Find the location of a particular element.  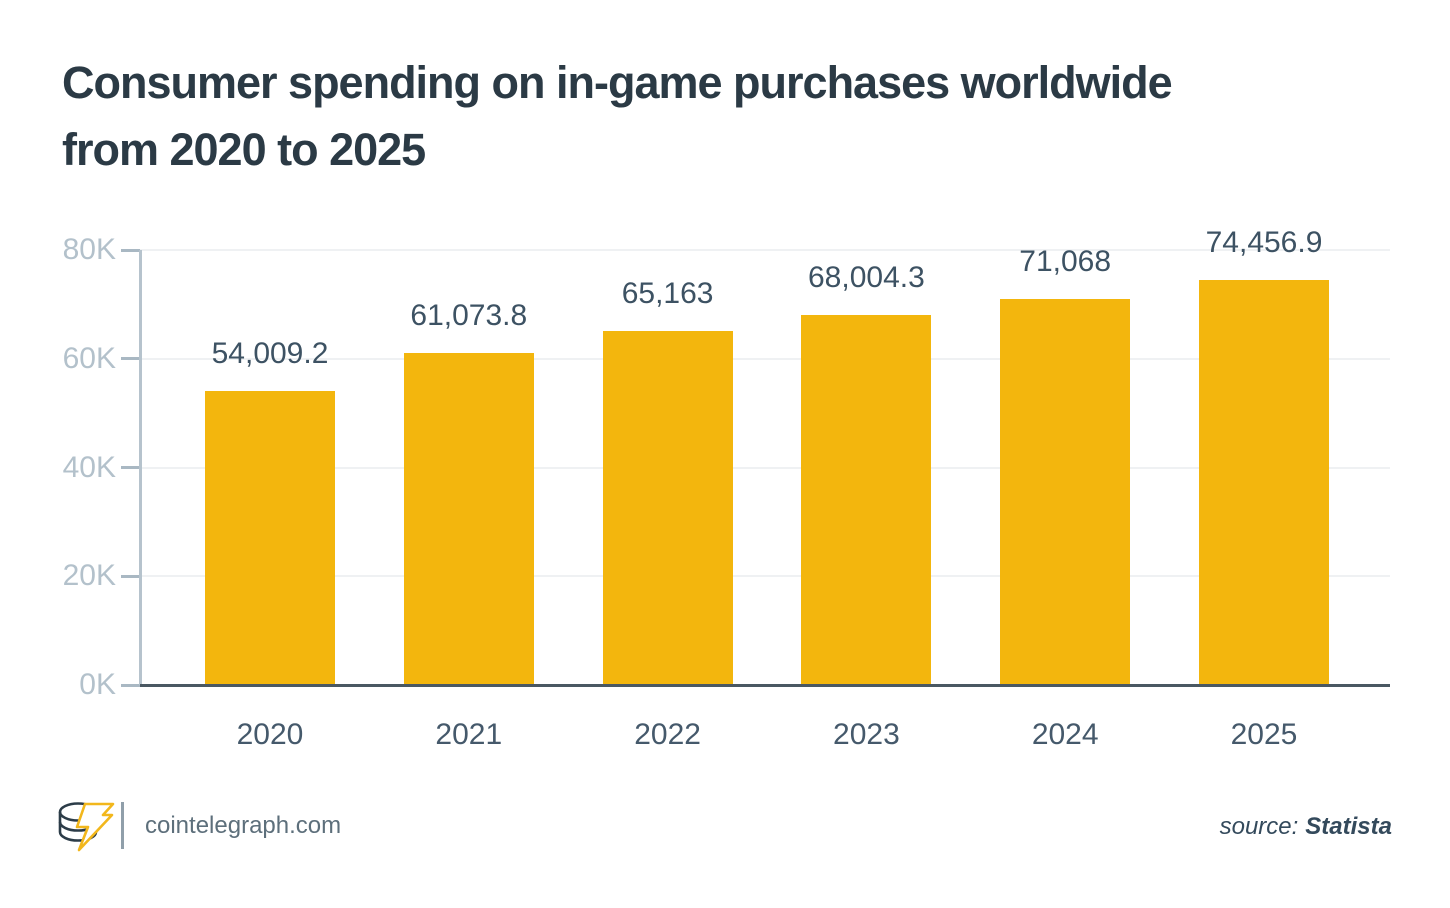

x-axis-label-2020: 2020 is located at coordinates (270, 734).